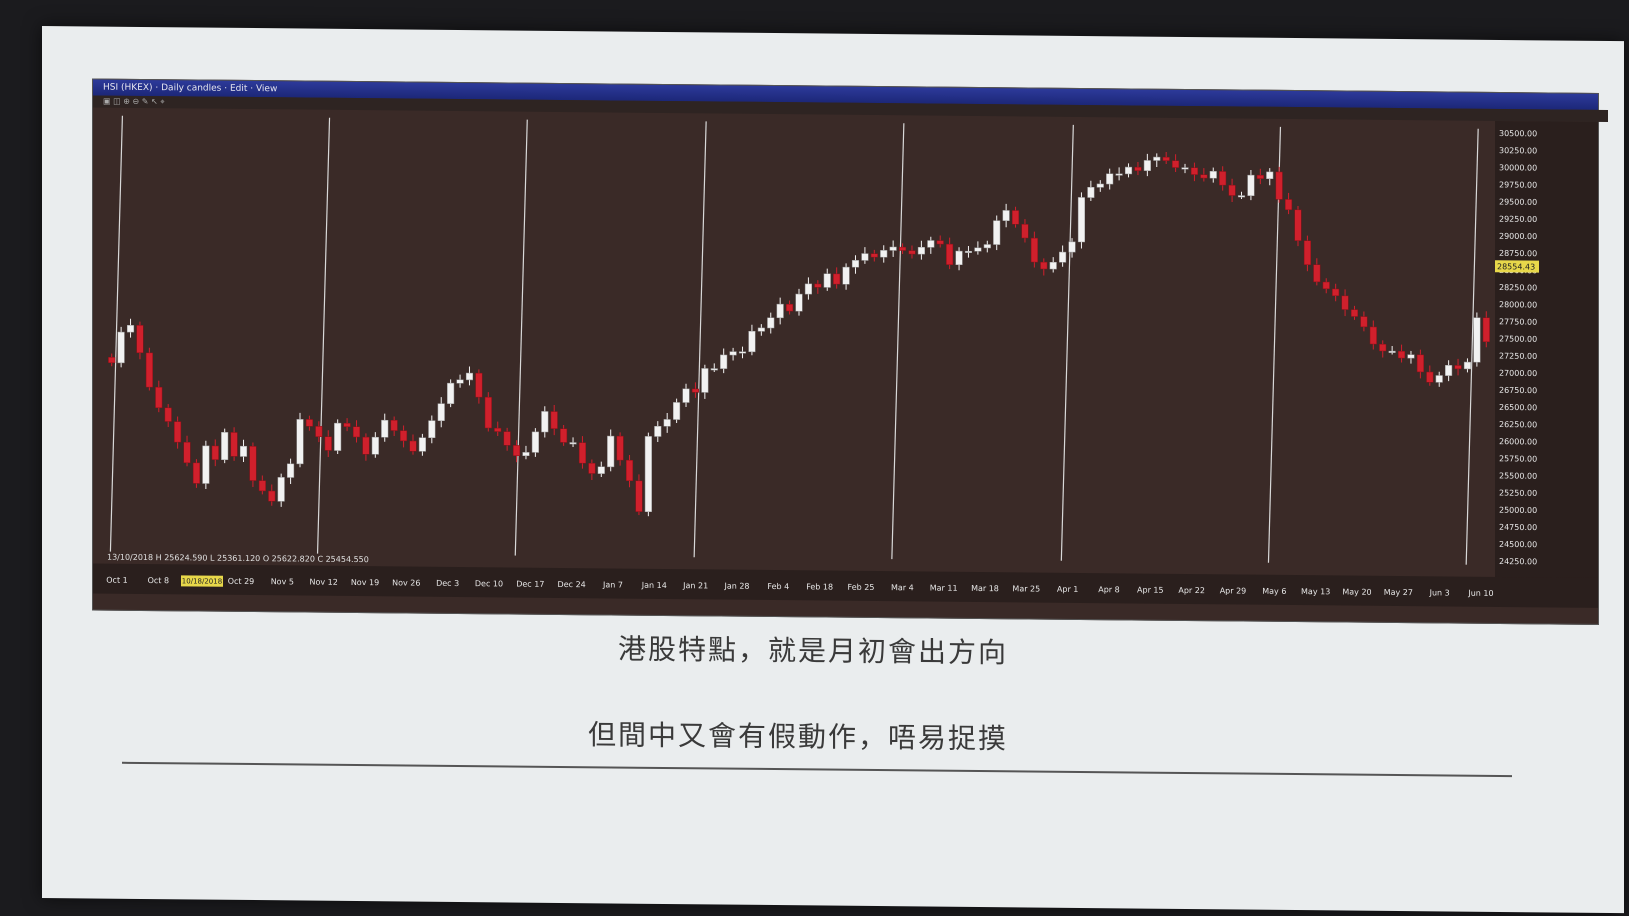 Image resolution: width=1629 pixels, height=916 pixels. I want to click on x-tick-label: Mar 11, so click(944, 588).